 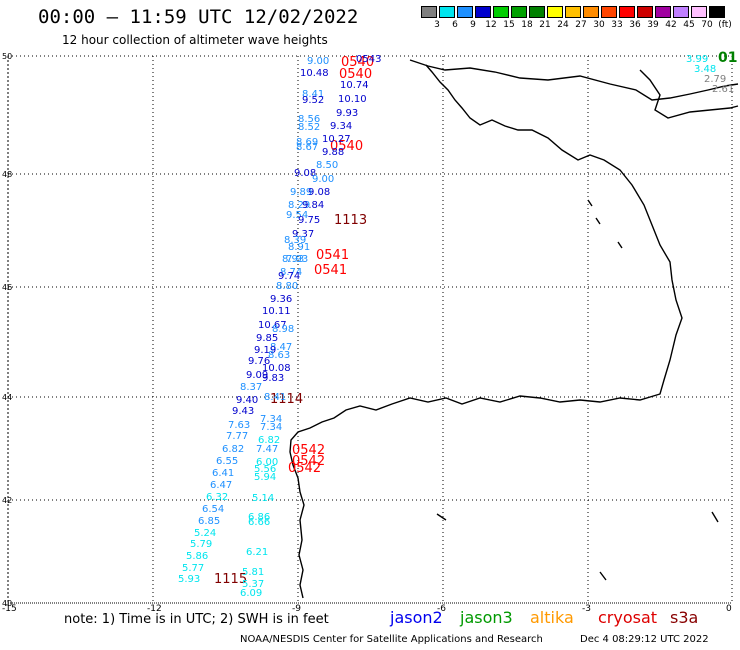 What do you see at coordinates (201, 544) in the screenshot?
I see `wave-height-label: 5.79` at bounding box center [201, 544].